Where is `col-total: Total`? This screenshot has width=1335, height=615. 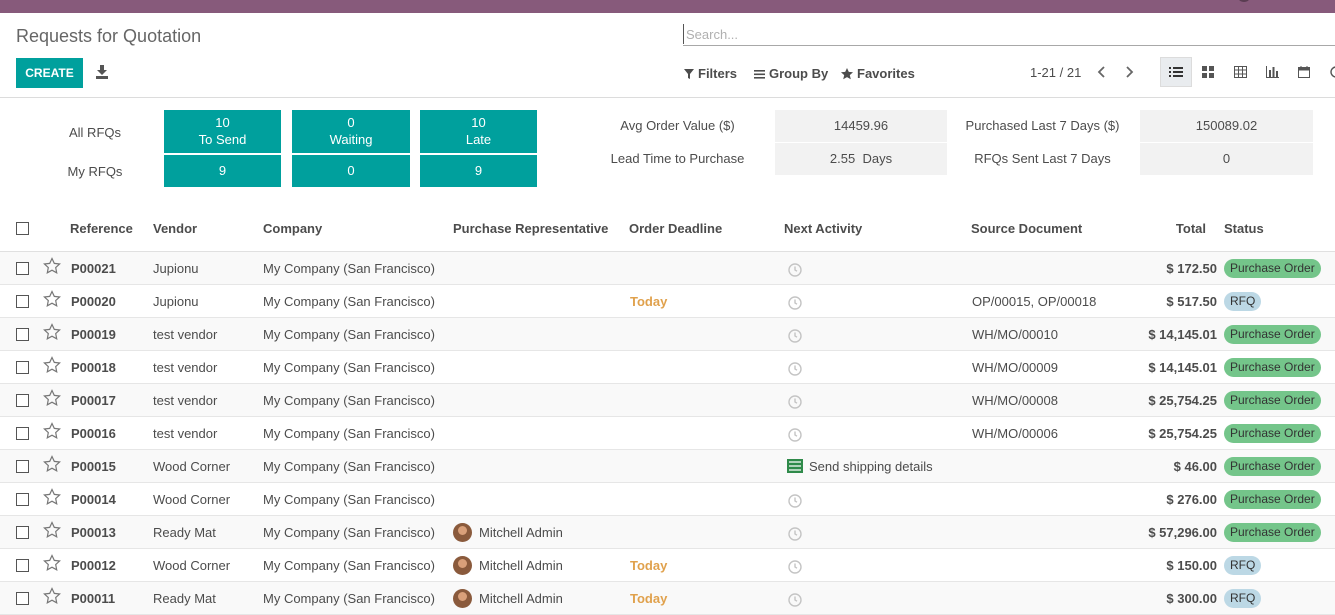
col-total: Total is located at coordinates (1190, 228).